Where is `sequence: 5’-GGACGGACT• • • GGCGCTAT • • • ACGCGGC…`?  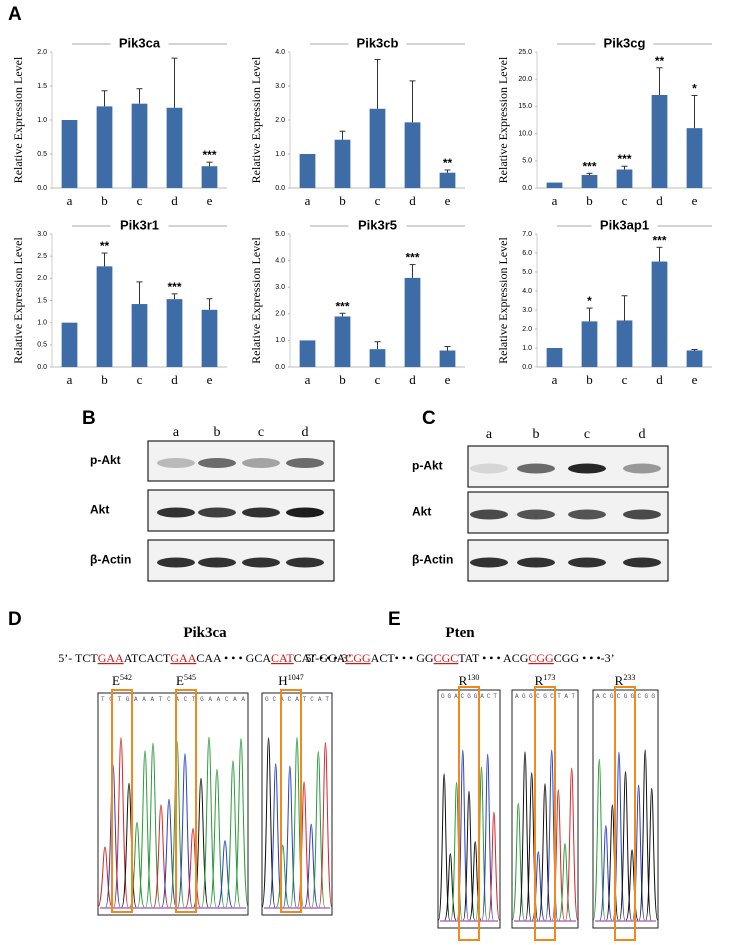 sequence: 5’-GGACGGACT• • • GGCGCTAT • • • ACGCGGC… is located at coordinates (459, 658).